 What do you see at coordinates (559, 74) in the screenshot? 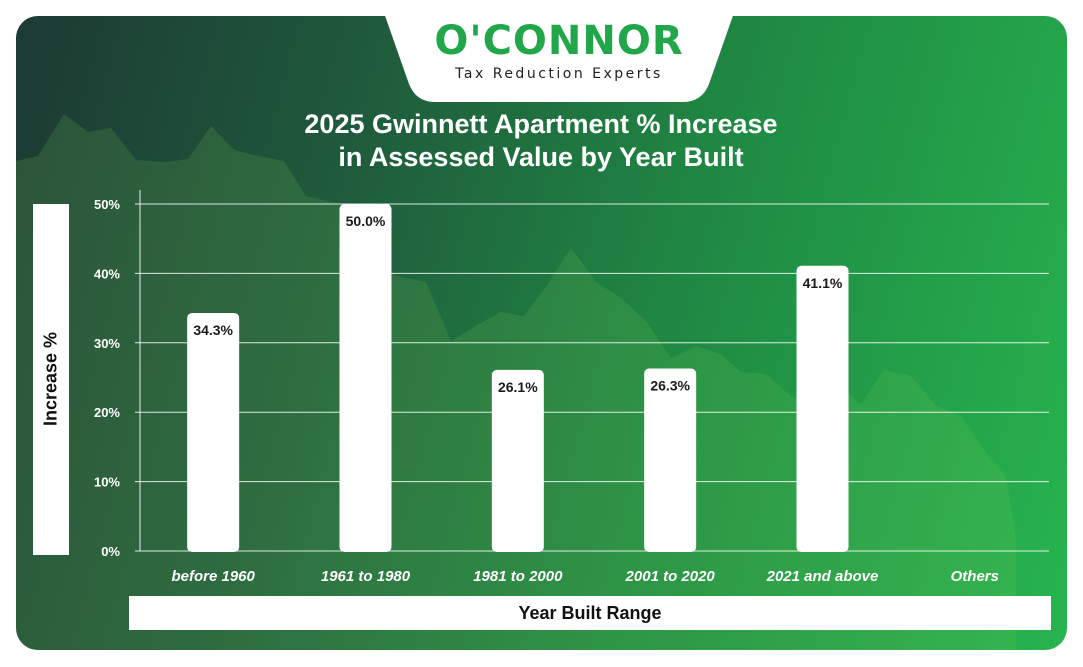
I see `logo-tagline: Tax Reduction Experts` at bounding box center [559, 74].